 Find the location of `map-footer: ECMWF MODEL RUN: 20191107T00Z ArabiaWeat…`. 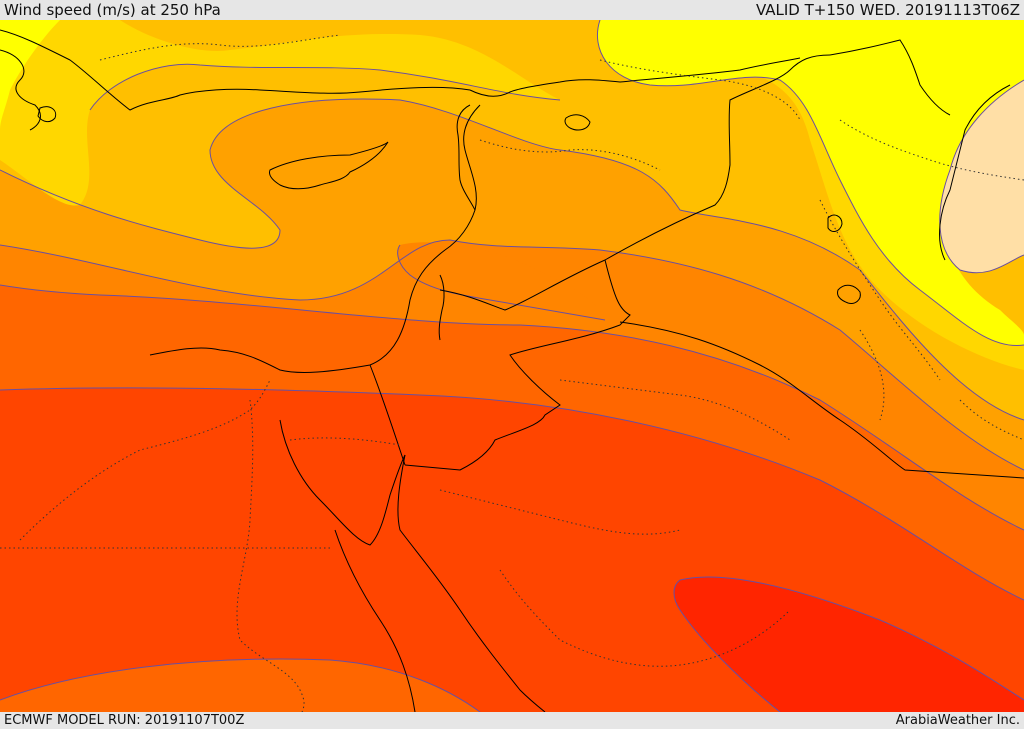

map-footer: ECMWF MODEL RUN: 20191107T00Z ArabiaWeat… is located at coordinates (512, 720).